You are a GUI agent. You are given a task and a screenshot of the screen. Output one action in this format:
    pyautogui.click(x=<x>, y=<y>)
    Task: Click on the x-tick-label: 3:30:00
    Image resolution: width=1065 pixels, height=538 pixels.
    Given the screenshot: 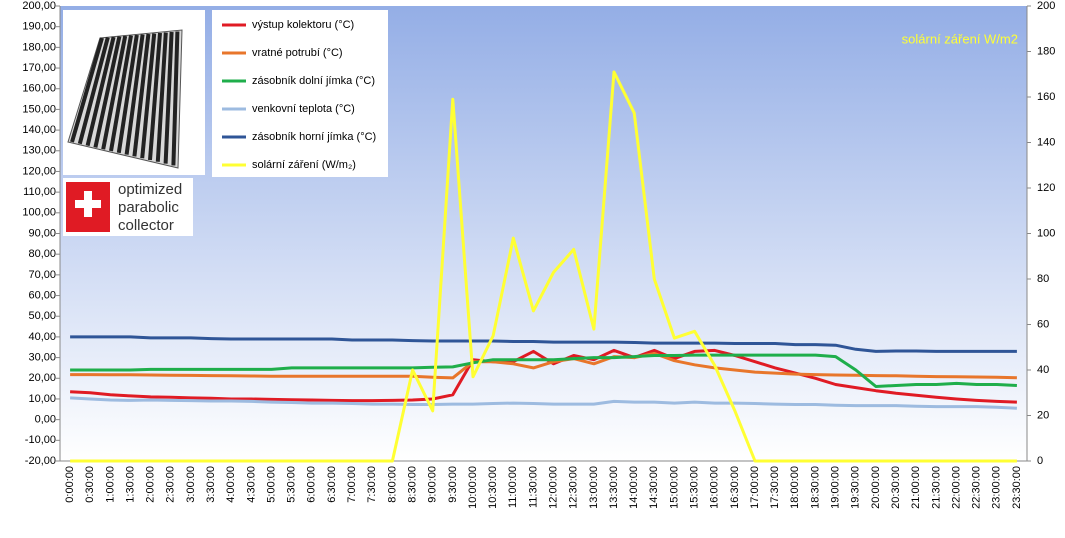 What is the action you would take?
    pyautogui.click(x=211, y=484)
    